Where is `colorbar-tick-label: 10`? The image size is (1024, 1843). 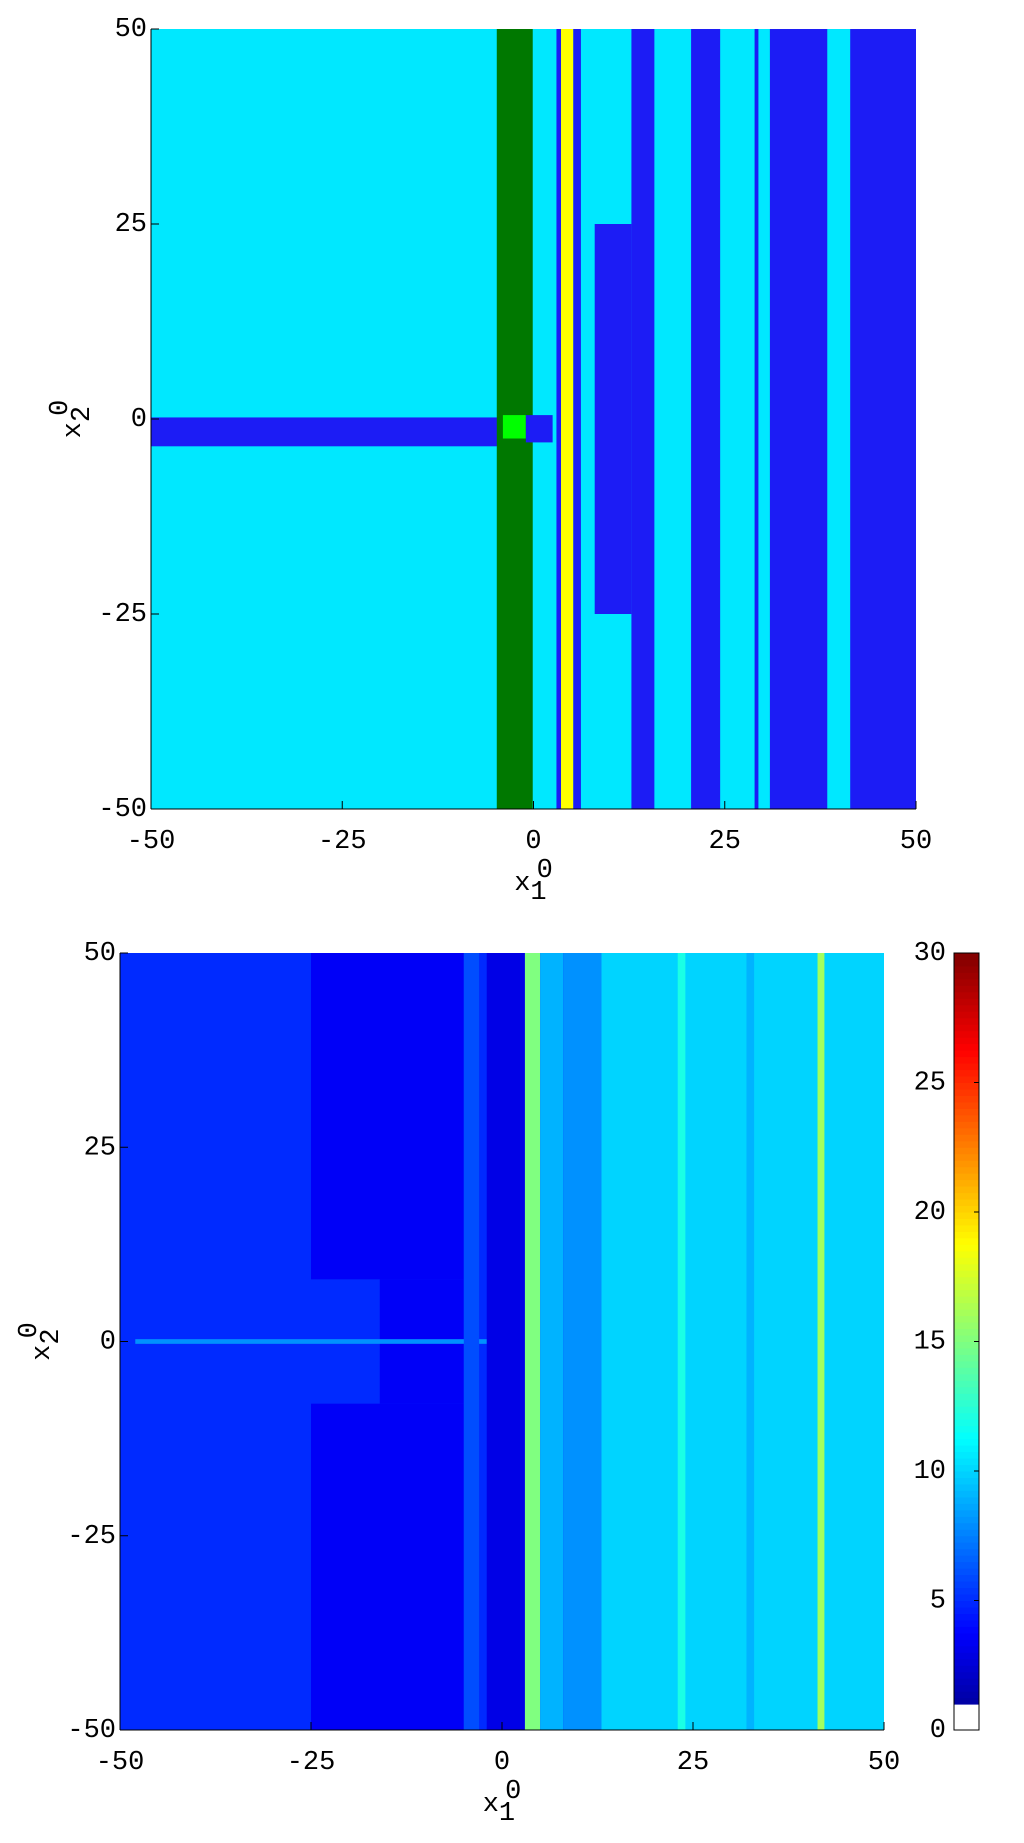 colorbar-tick-label: 10 is located at coordinates (930, 1472).